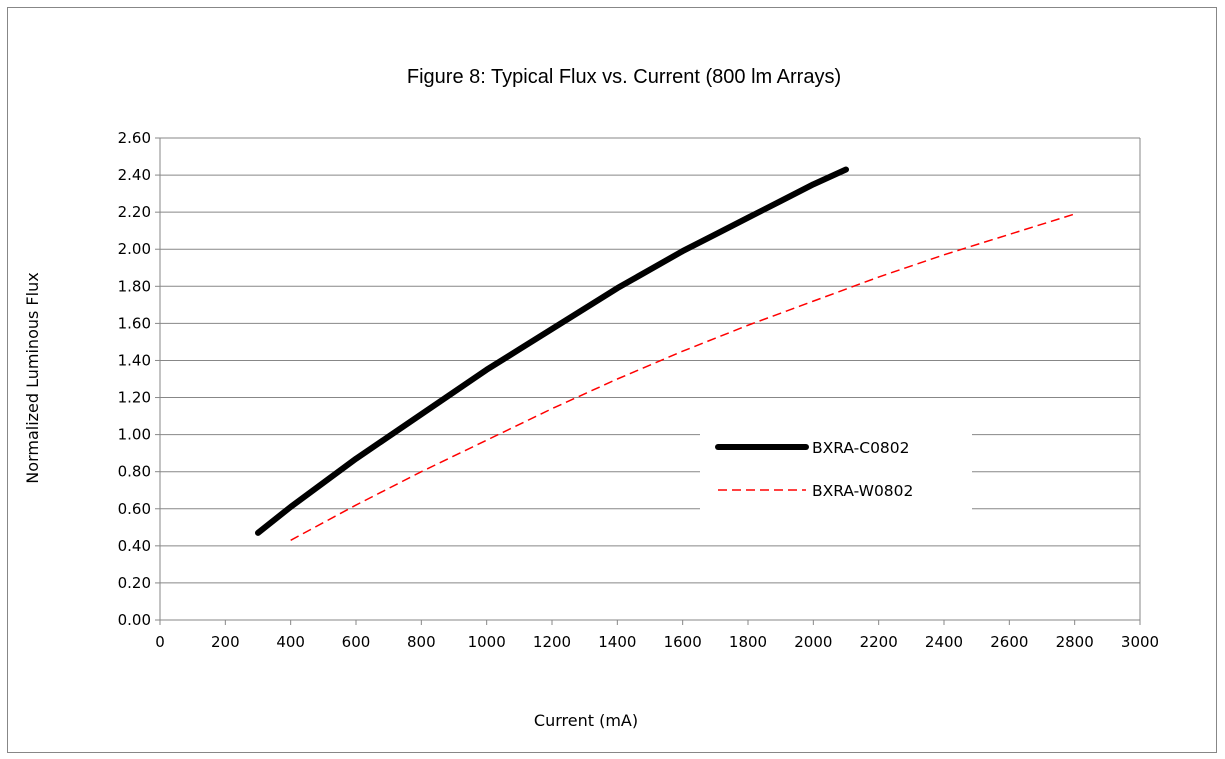  I want to click on y-tick-label: 0.60, so click(134, 509).